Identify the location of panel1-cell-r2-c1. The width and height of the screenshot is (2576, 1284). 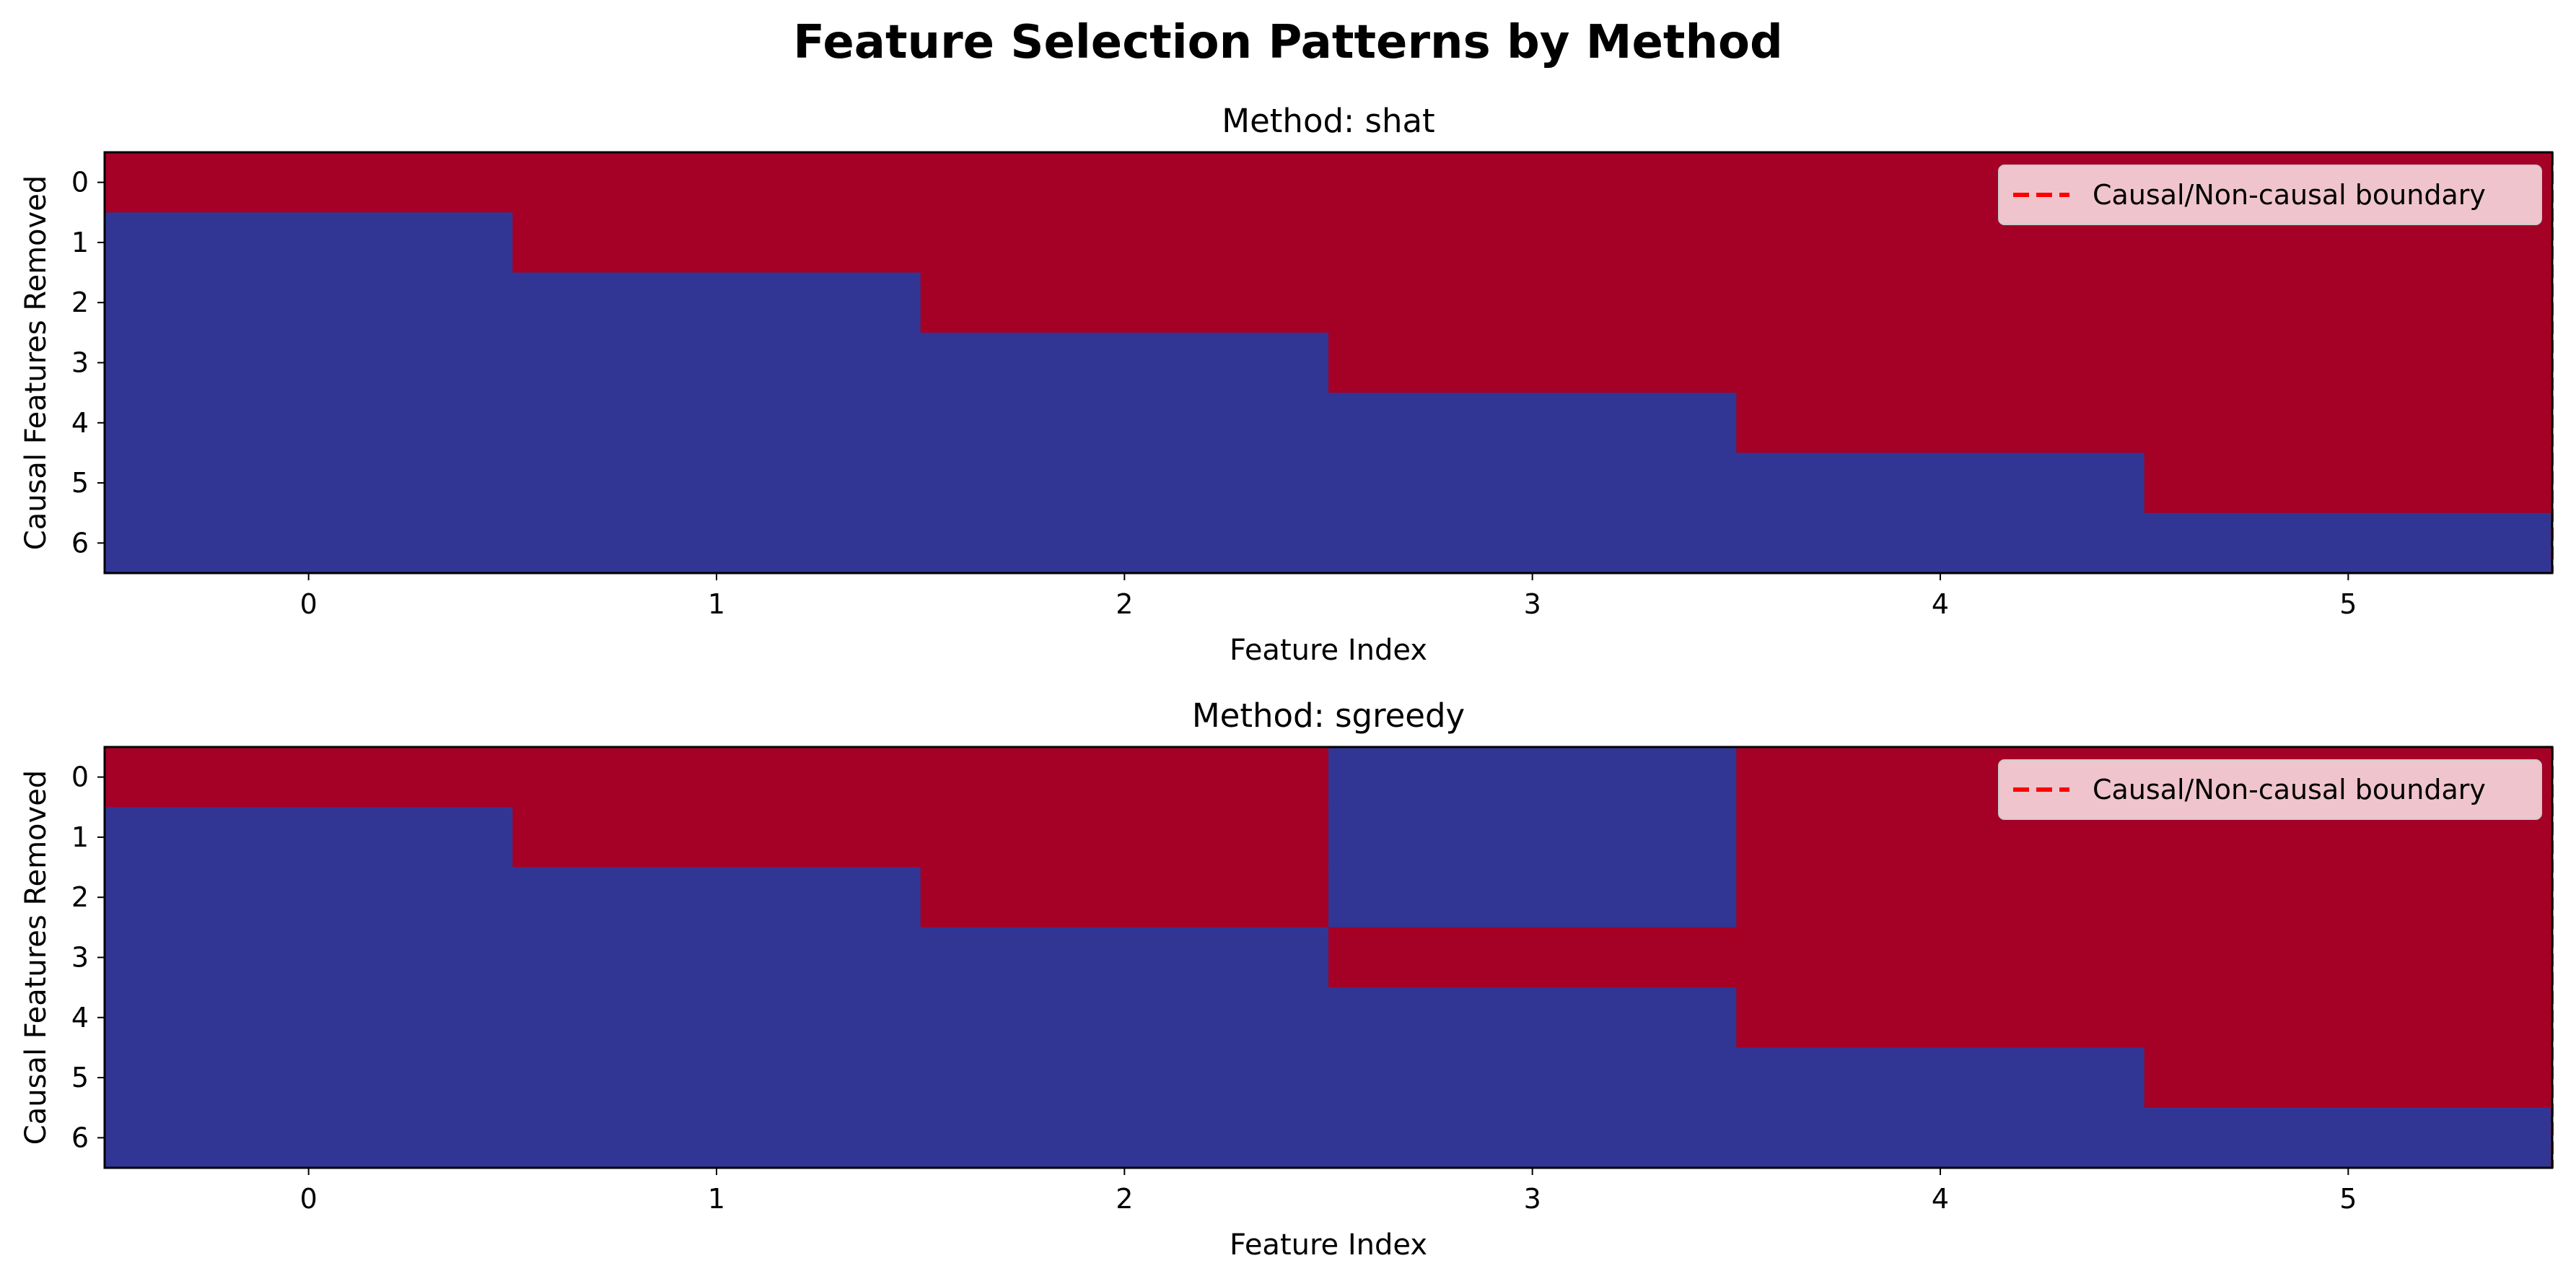
(716, 898).